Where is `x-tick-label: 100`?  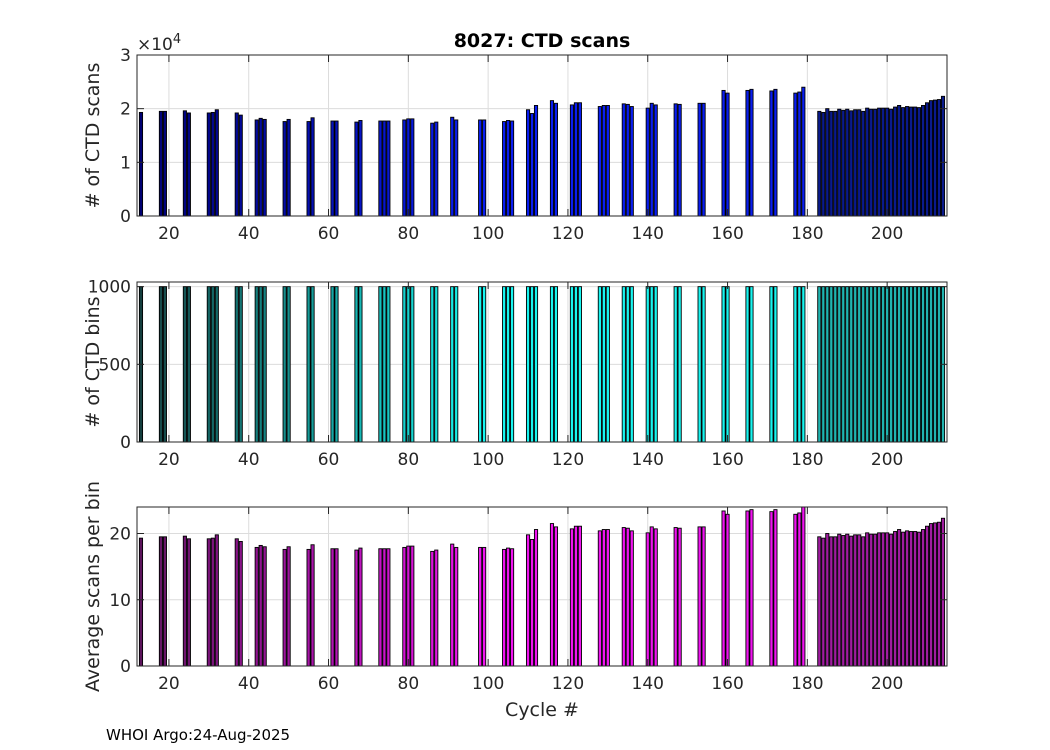 x-tick-label: 100 is located at coordinates (488, 460).